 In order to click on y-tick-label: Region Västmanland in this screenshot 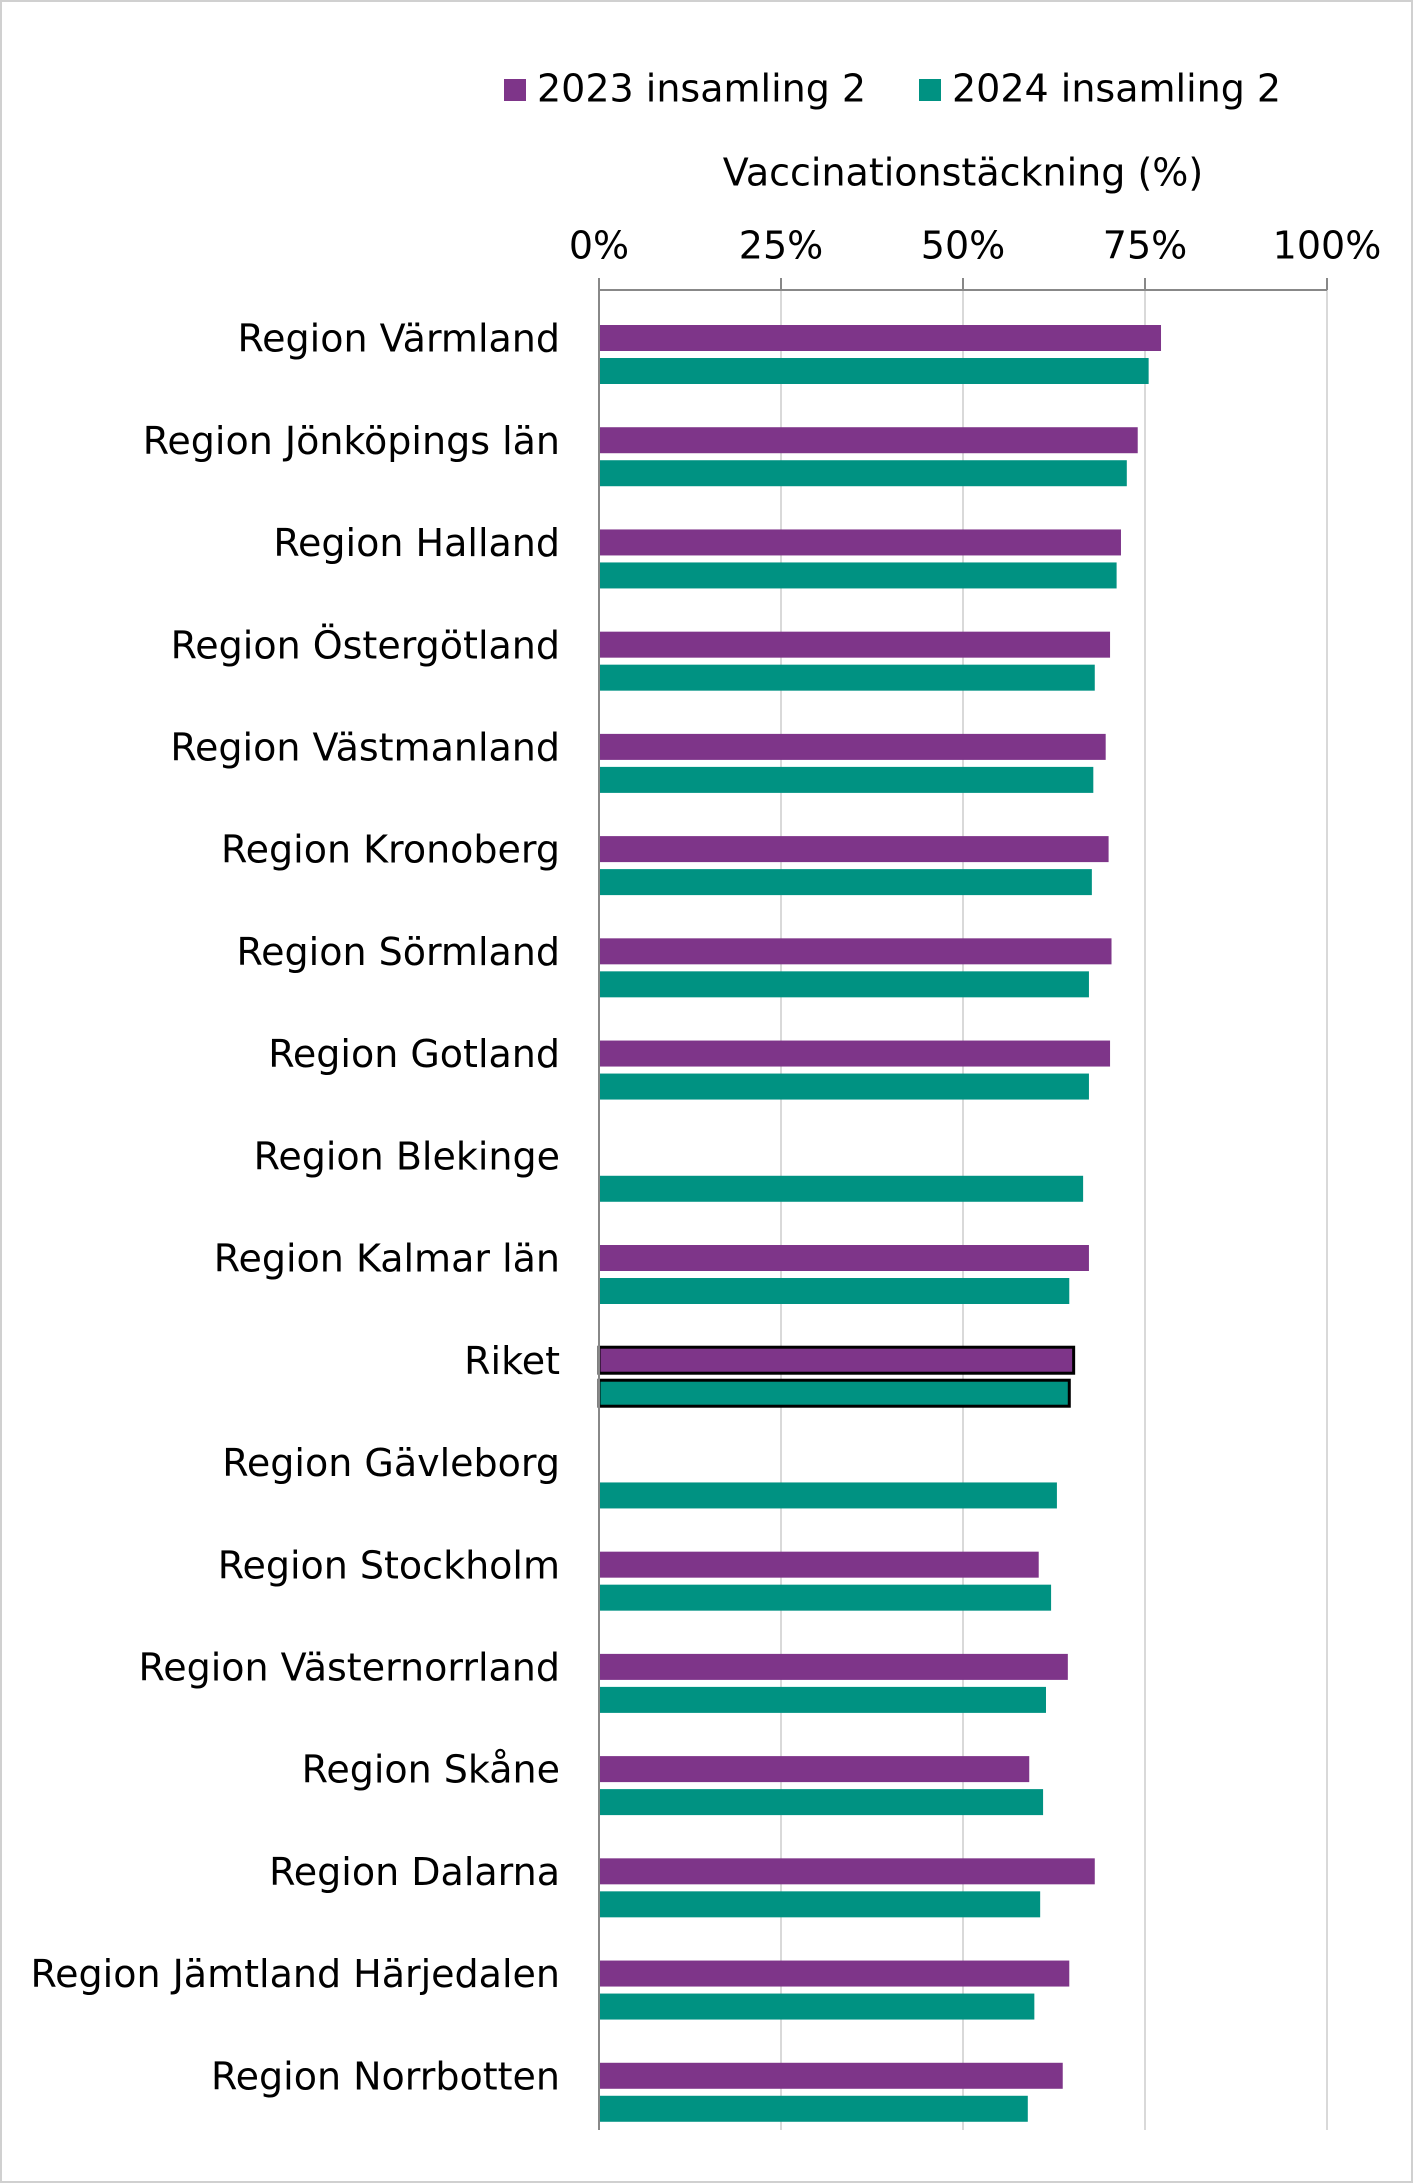, I will do `click(365, 748)`.